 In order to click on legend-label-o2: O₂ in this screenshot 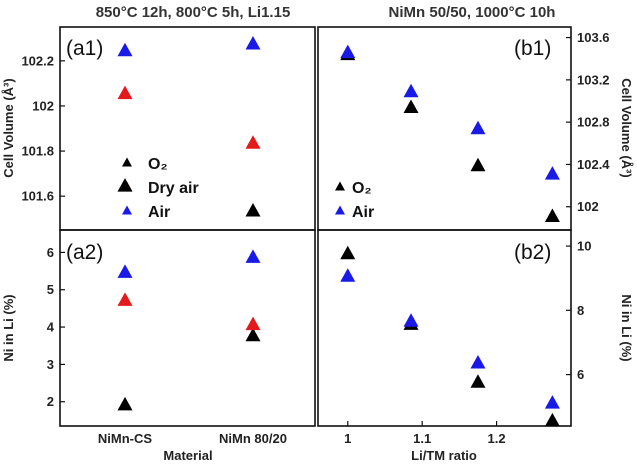, I will do `click(158, 164)`.